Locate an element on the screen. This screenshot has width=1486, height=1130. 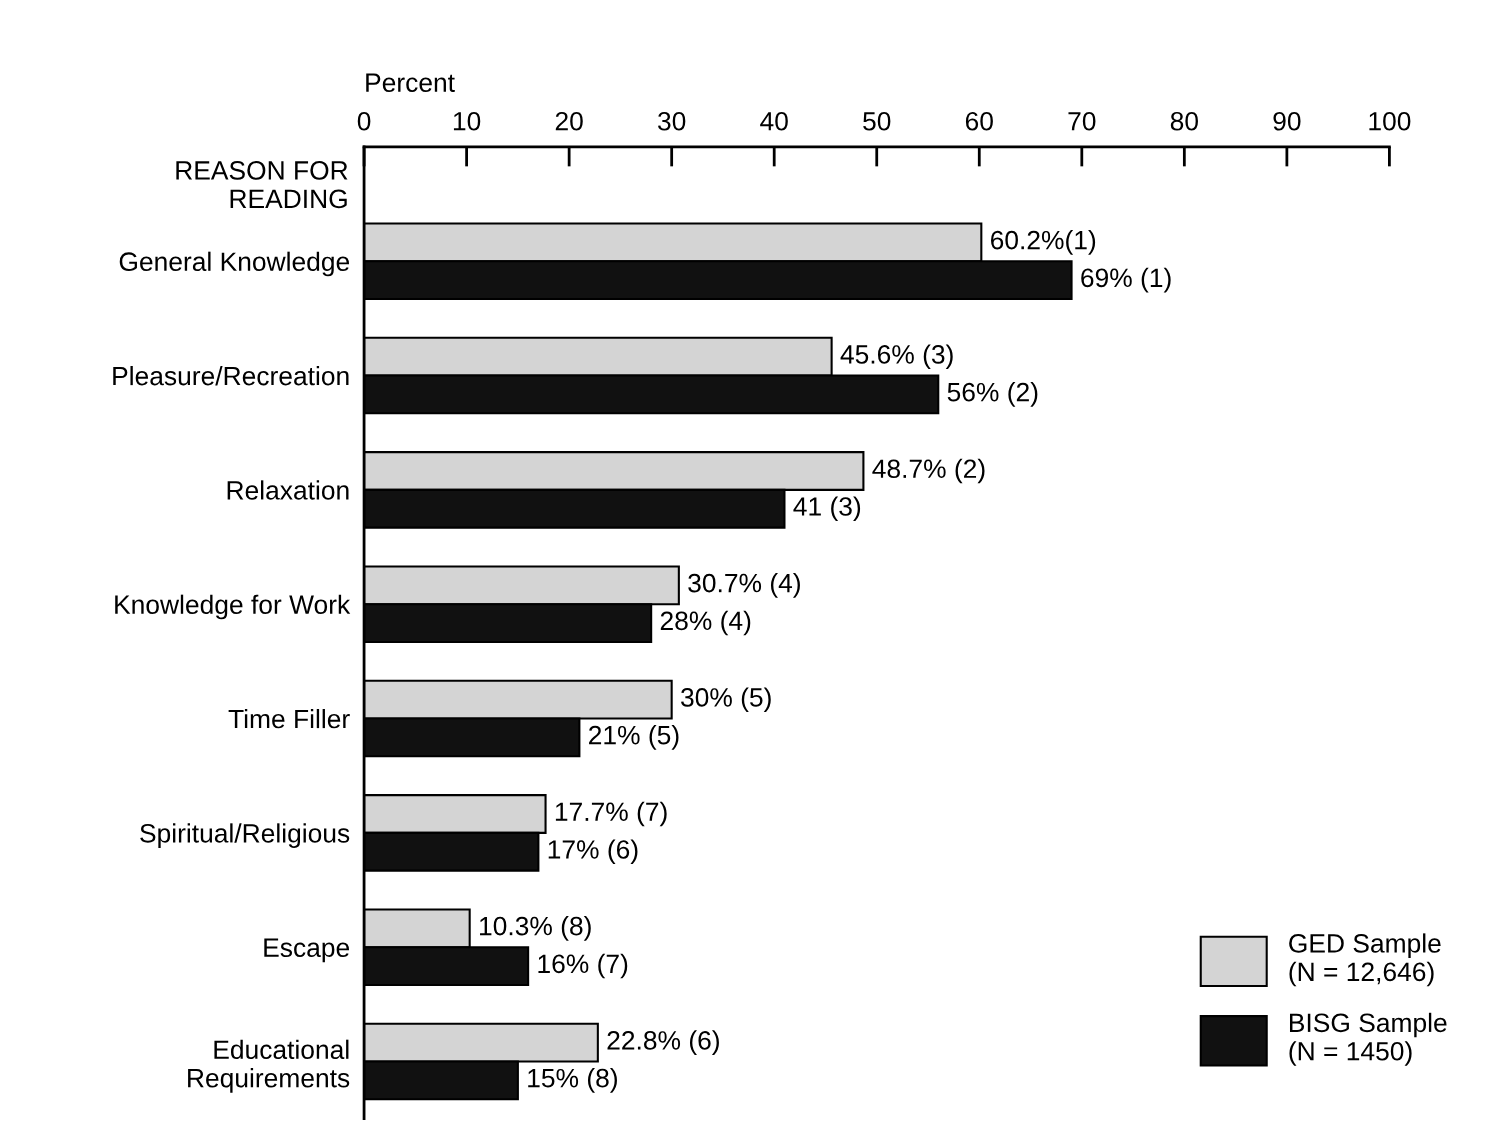
x-tick-label: 0 is located at coordinates (364, 121).